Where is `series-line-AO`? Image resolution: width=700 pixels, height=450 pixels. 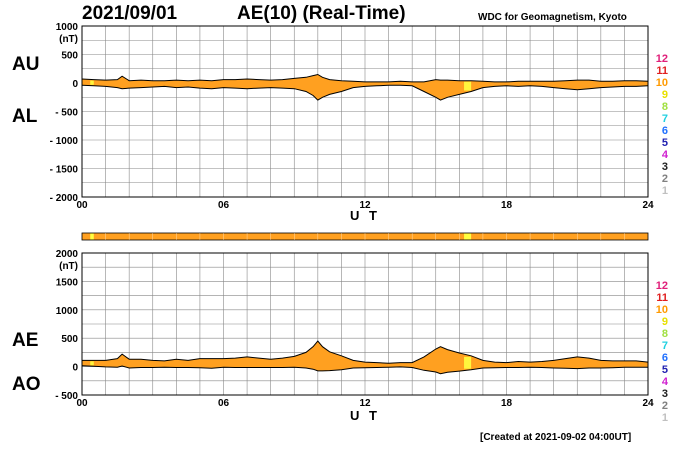 series-line-AO is located at coordinates (364, 370).